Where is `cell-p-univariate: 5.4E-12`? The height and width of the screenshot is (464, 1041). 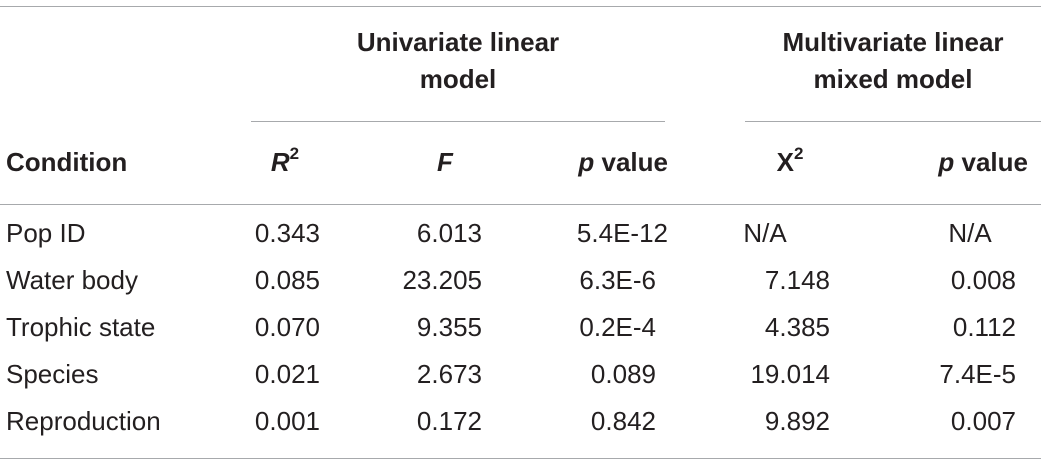
cell-p-univariate: 5.4E-12 is located at coordinates (622, 233).